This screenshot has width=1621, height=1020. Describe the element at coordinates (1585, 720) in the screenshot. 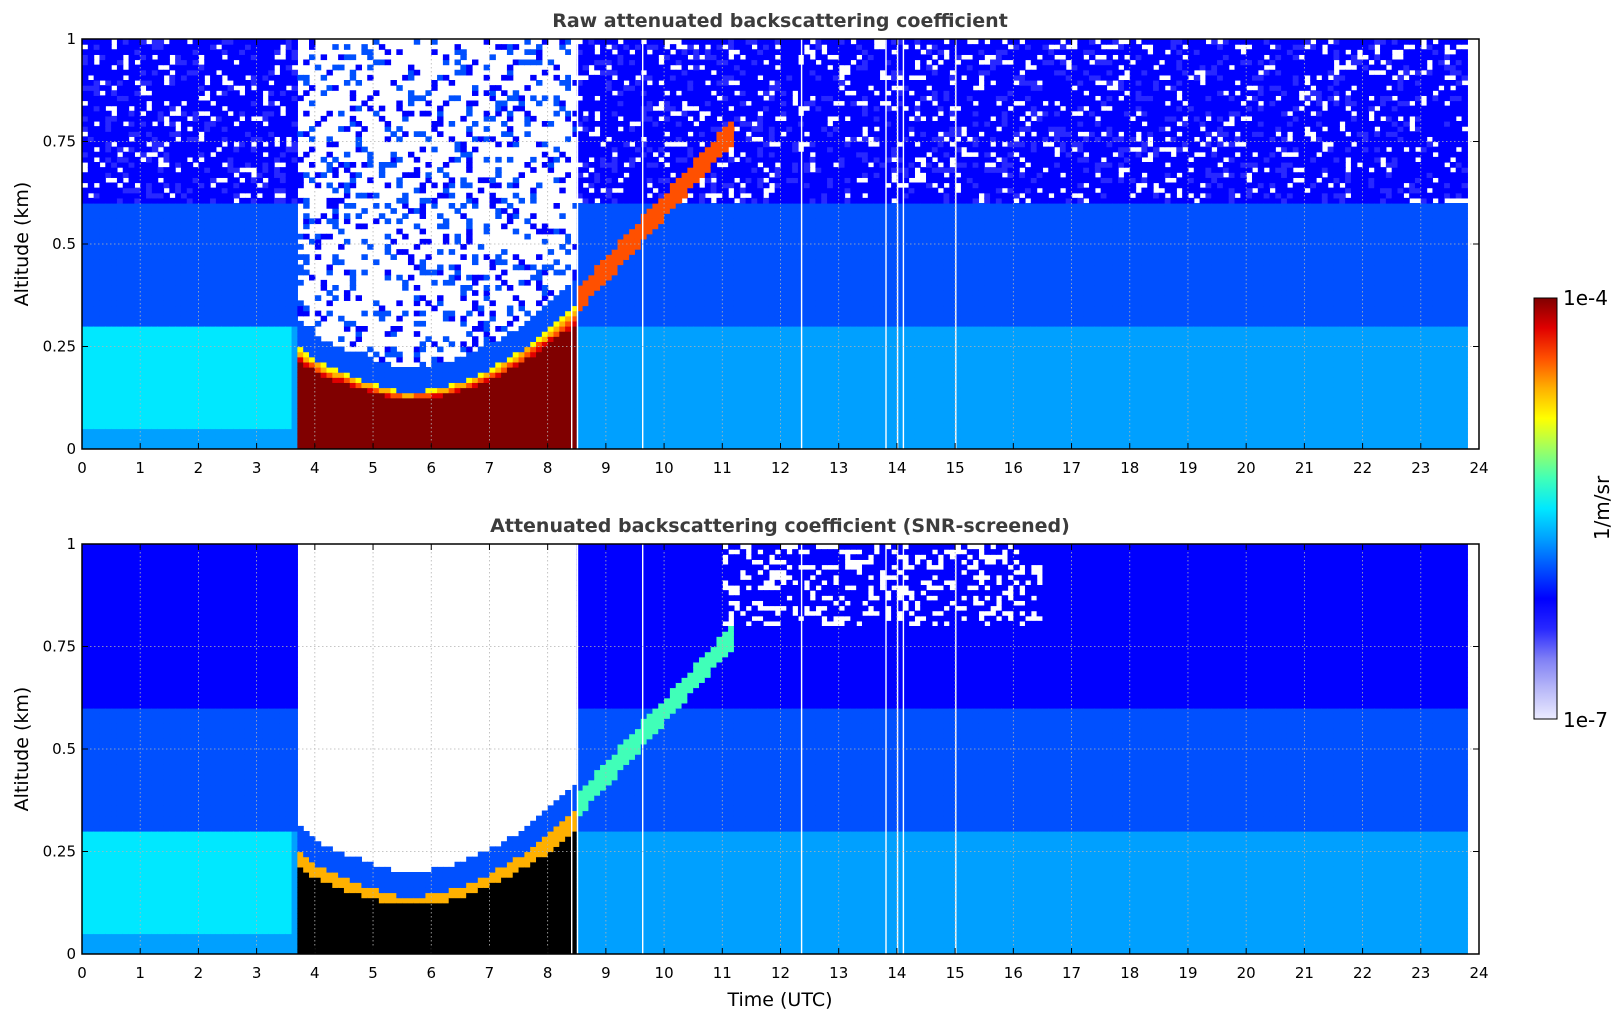

I see `colorbar-min-label: 1e-7` at that location.